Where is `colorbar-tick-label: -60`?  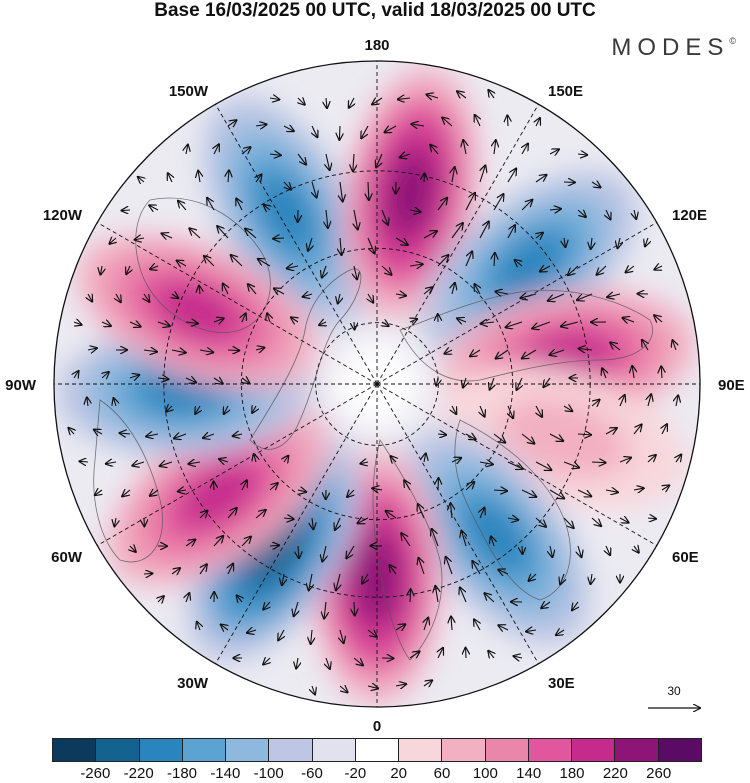
colorbar-tick-label: -60 is located at coordinates (312, 773).